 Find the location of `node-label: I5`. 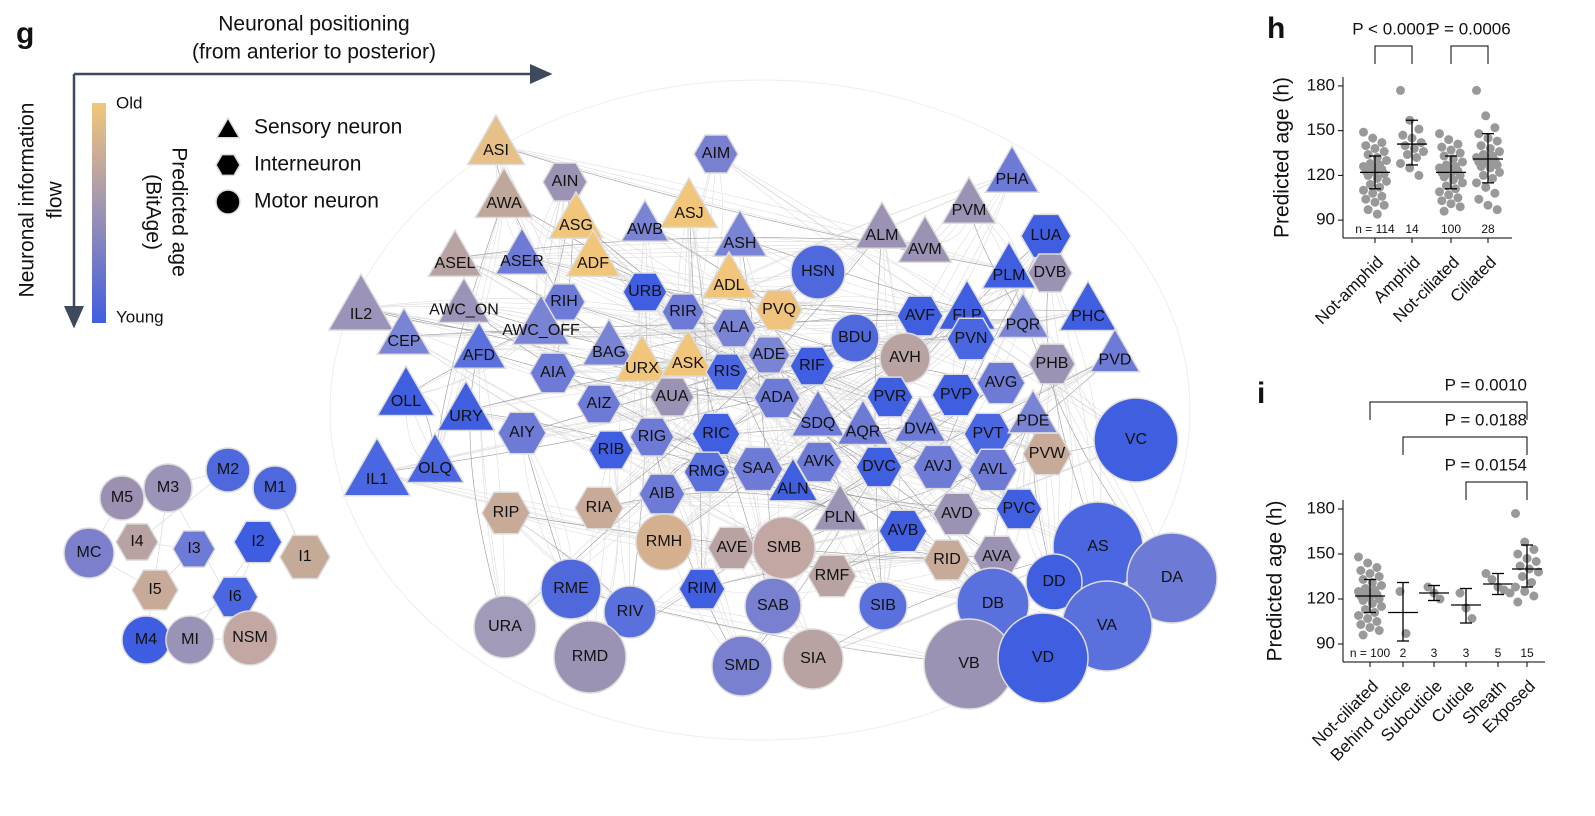

node-label: I5 is located at coordinates (154, 589).